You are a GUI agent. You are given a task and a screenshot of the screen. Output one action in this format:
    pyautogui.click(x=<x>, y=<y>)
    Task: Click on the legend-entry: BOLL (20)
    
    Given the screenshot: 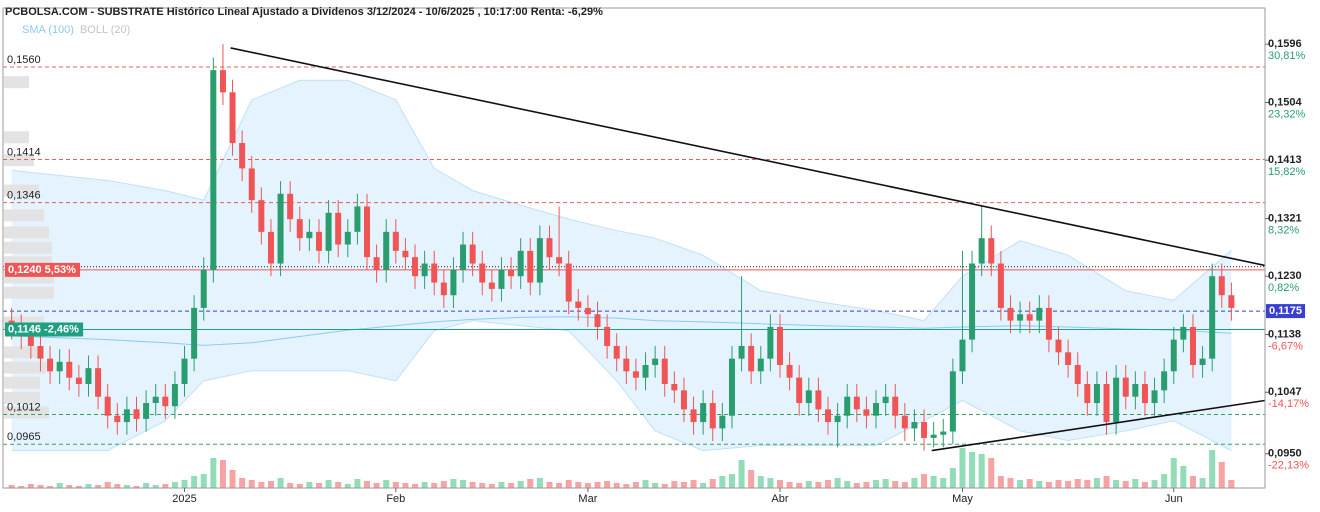 What is the action you would take?
    pyautogui.click(x=105, y=30)
    